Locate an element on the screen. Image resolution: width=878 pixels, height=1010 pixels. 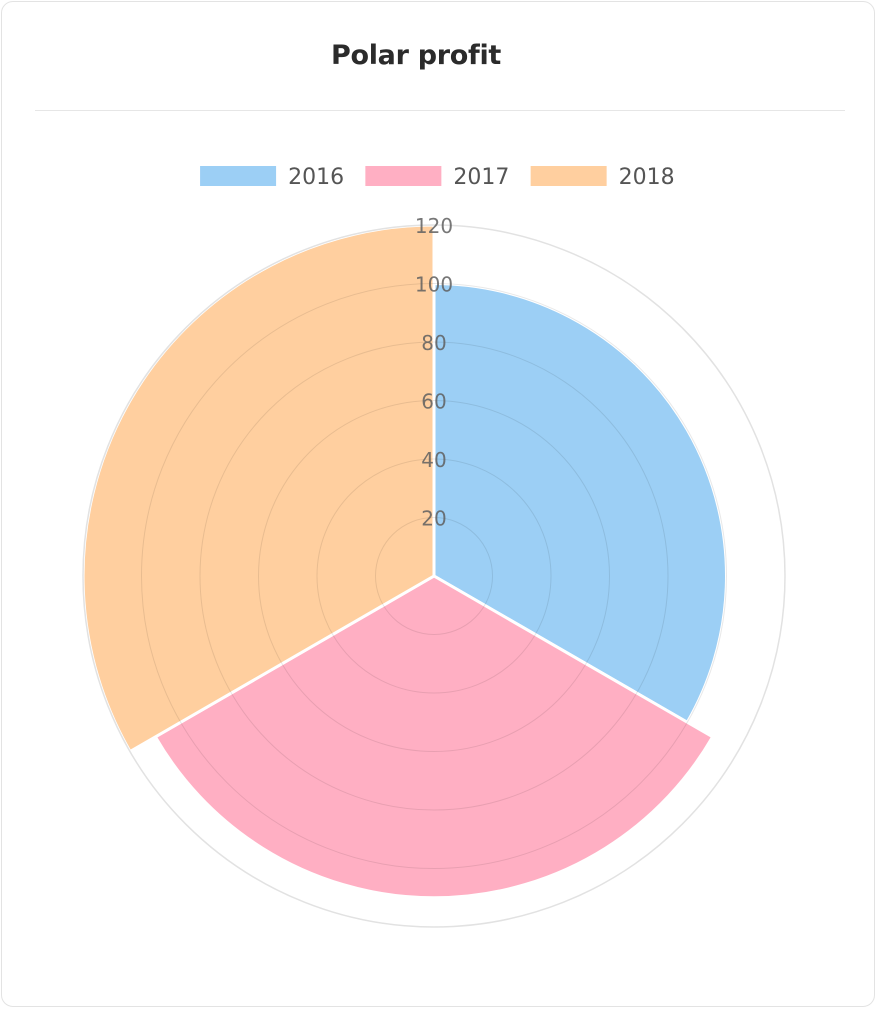
legend-swatch-2017 is located at coordinates (403, 176).